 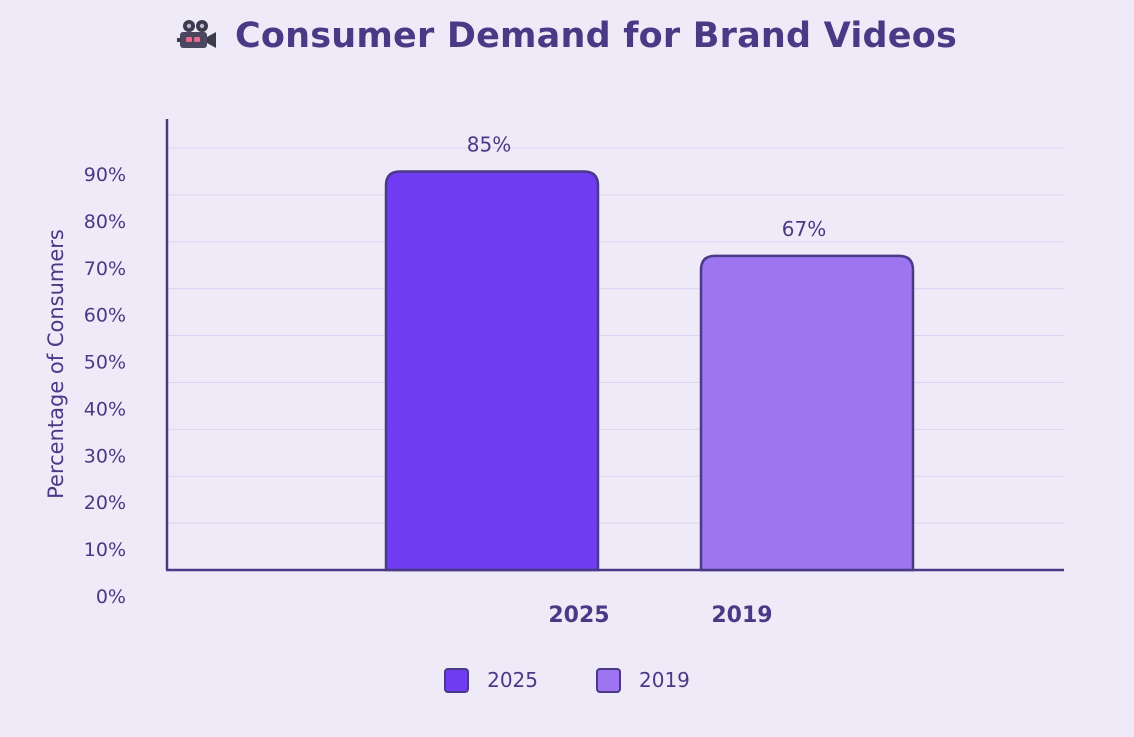 What do you see at coordinates (105, 363) in the screenshot?
I see `y-tick-label: 50%` at bounding box center [105, 363].